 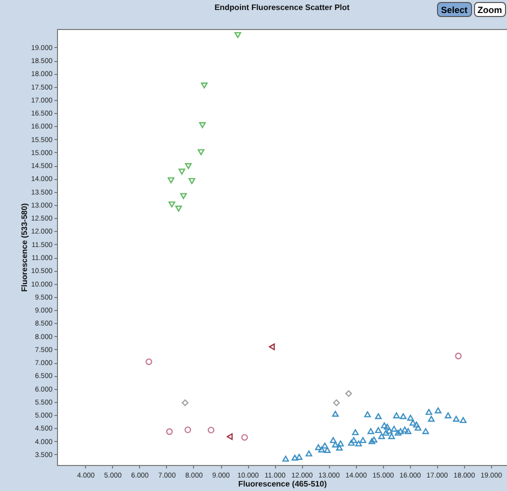 What do you see at coordinates (283, 484) in the screenshot?
I see `x-axis-title: Fluorescence (465-510)` at bounding box center [283, 484].